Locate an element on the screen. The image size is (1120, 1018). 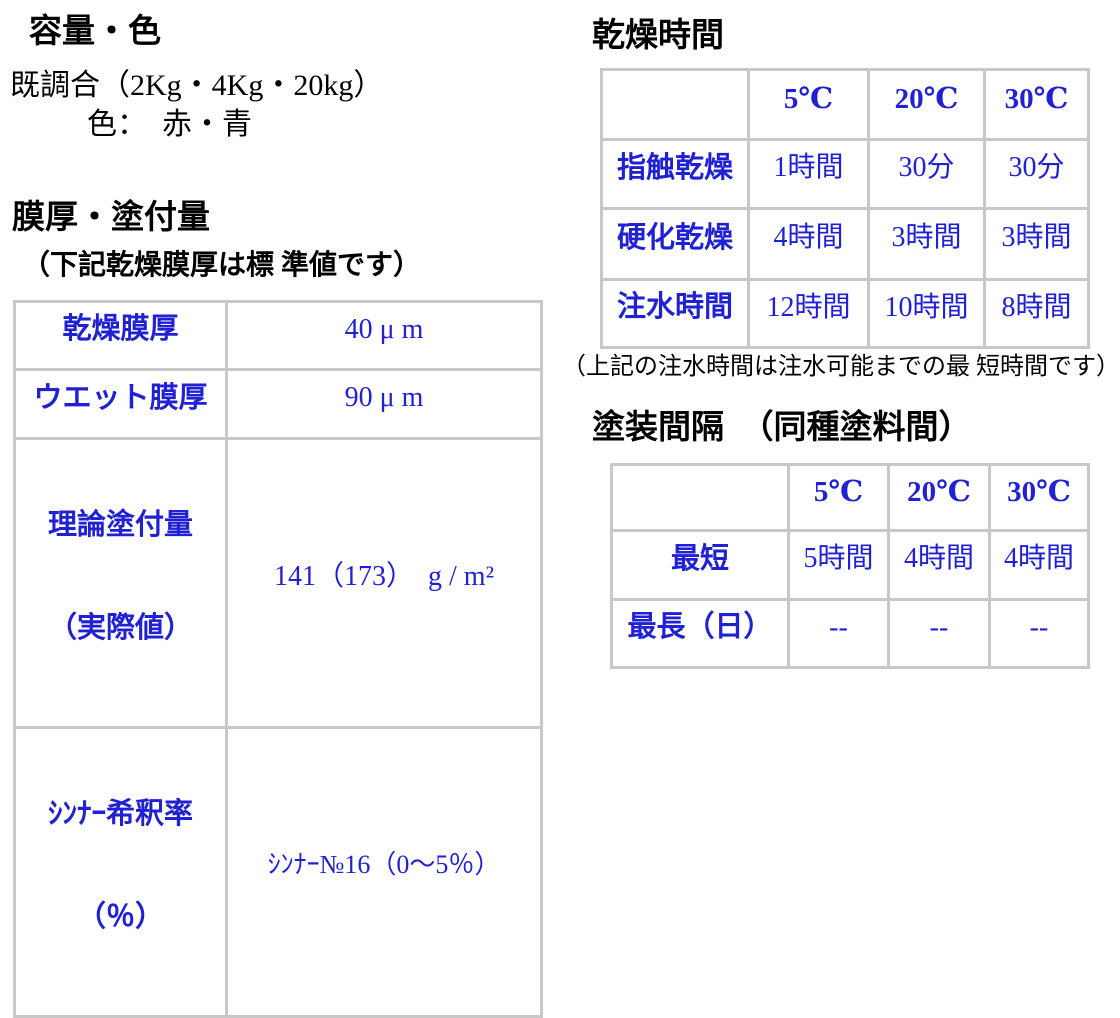
table-row: ｼﾝﾅｰ希釈率 （％） ｼﾝﾅｰ№16（0～5％） is located at coordinates (278, 871).